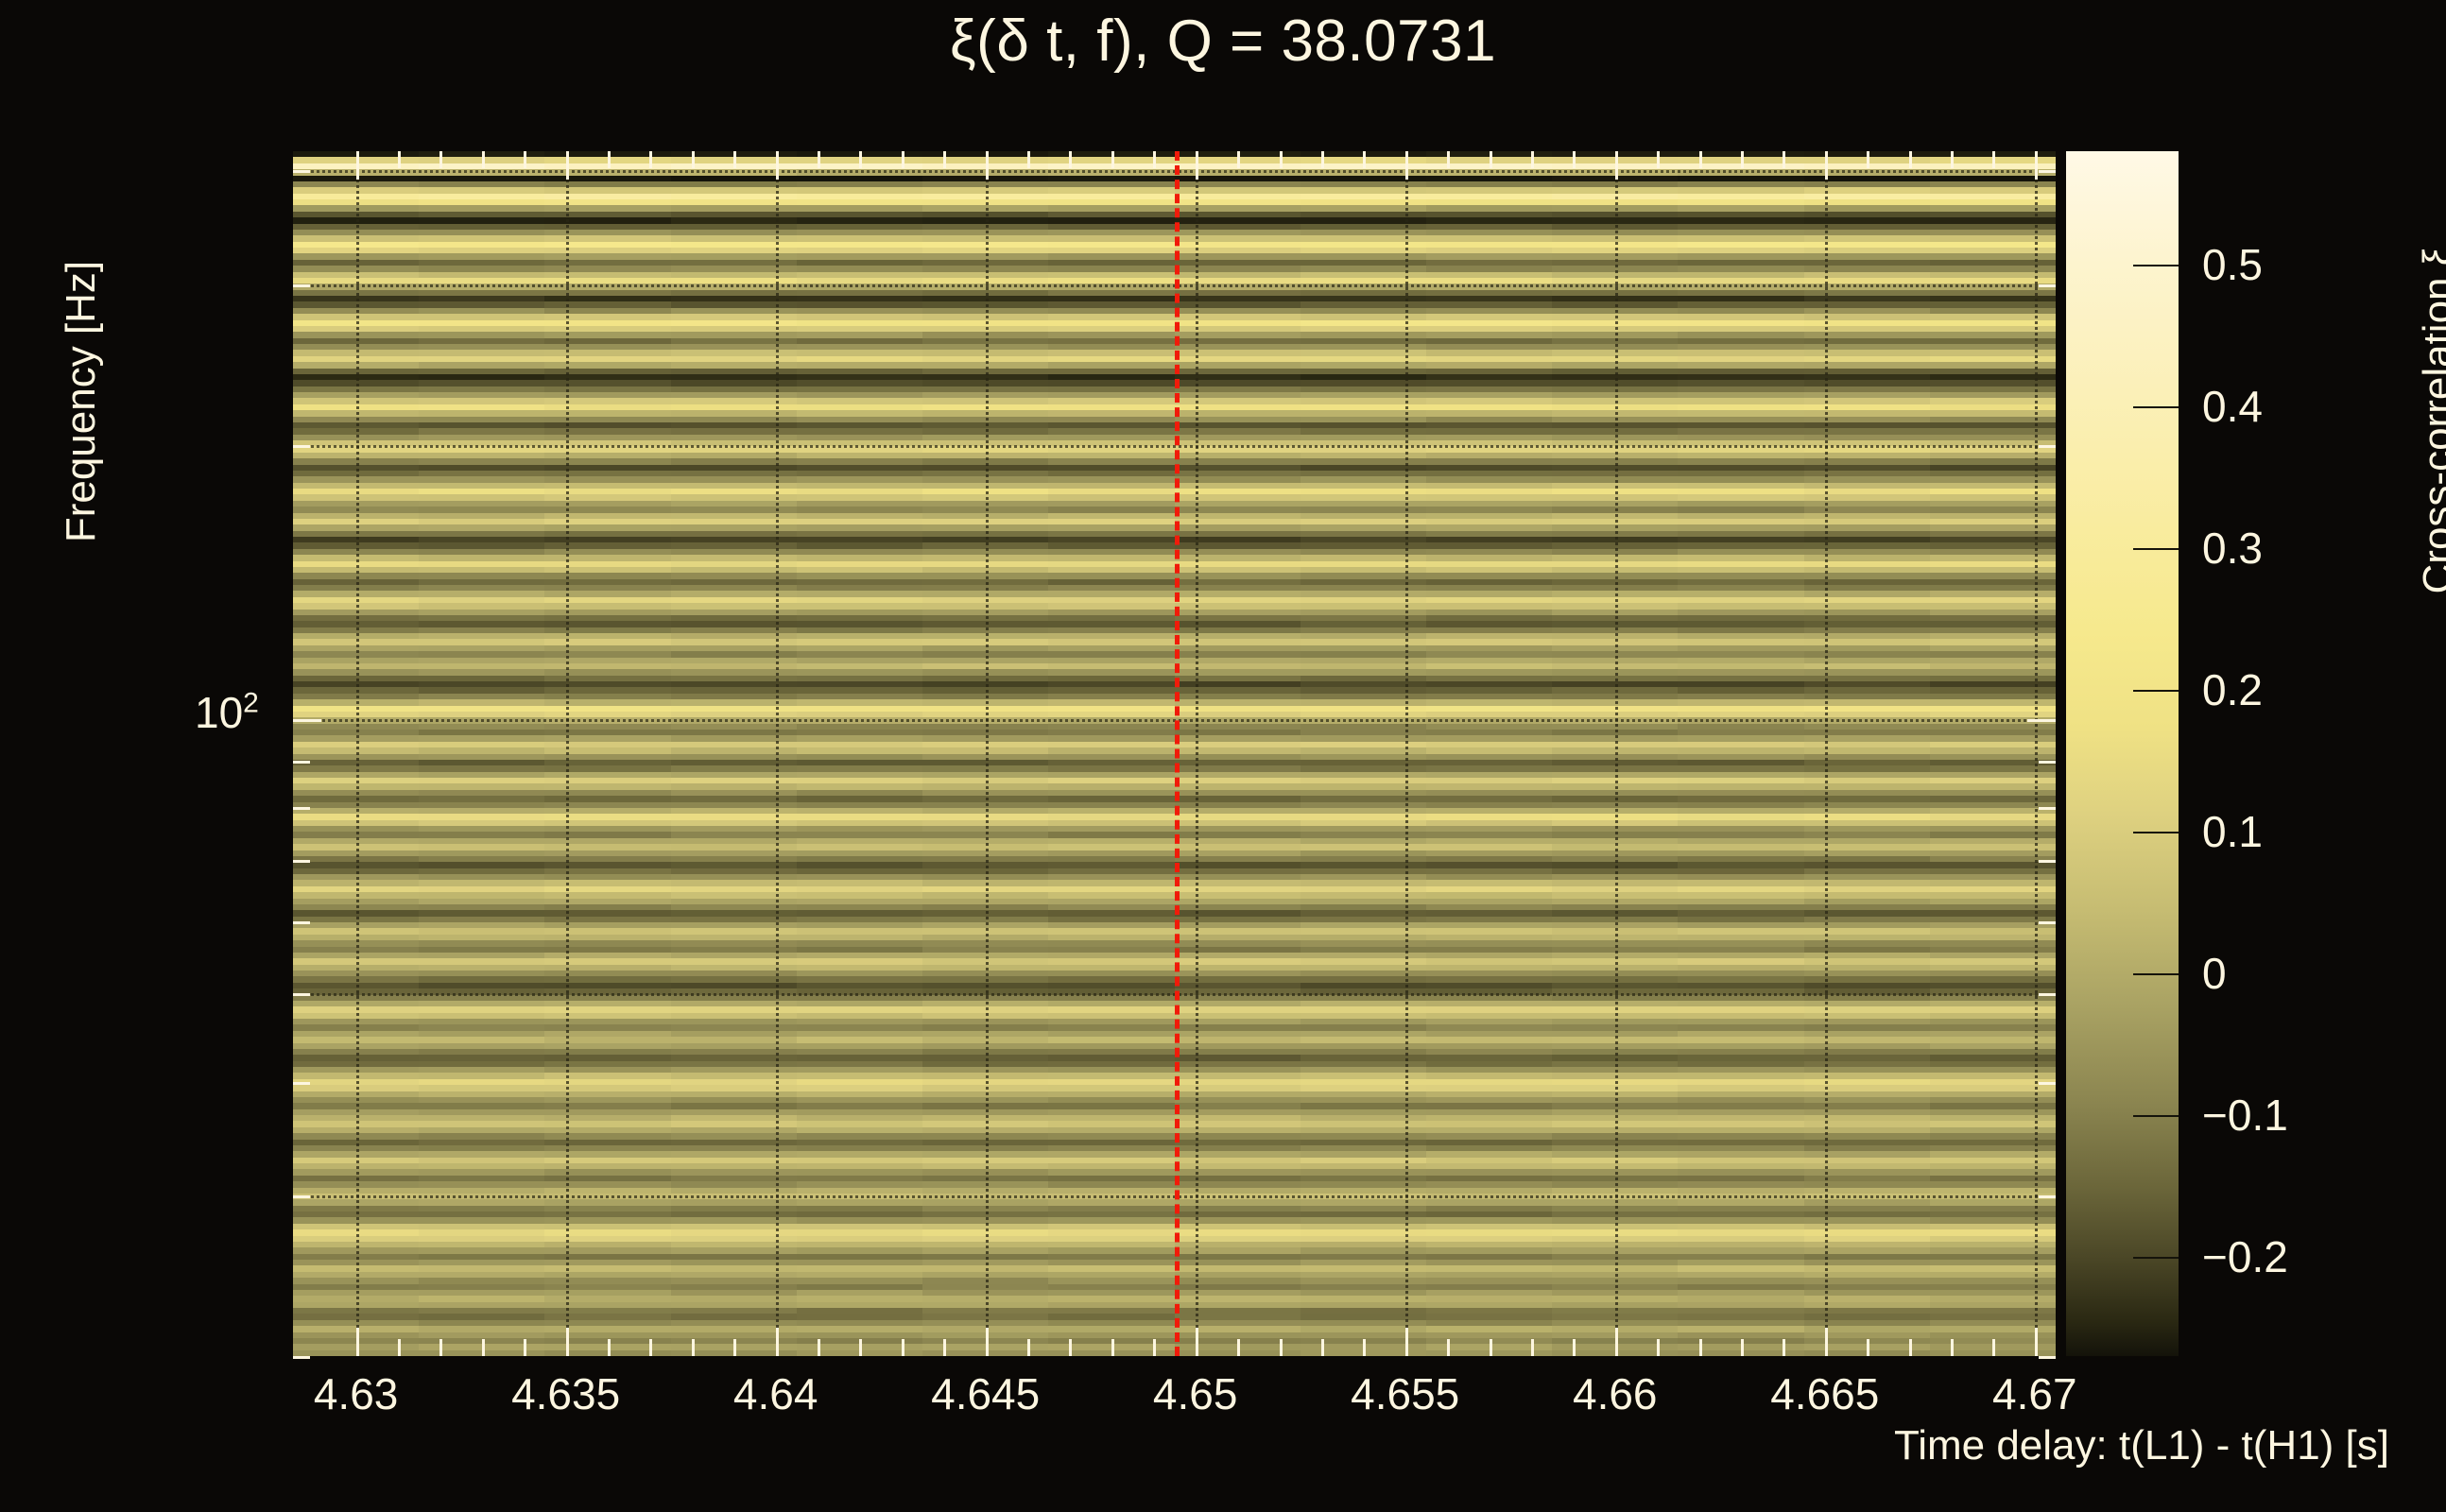 The image size is (2446, 1512). What do you see at coordinates (2214, 973) in the screenshot?
I see `colorbar-tick-label: 0` at bounding box center [2214, 973].